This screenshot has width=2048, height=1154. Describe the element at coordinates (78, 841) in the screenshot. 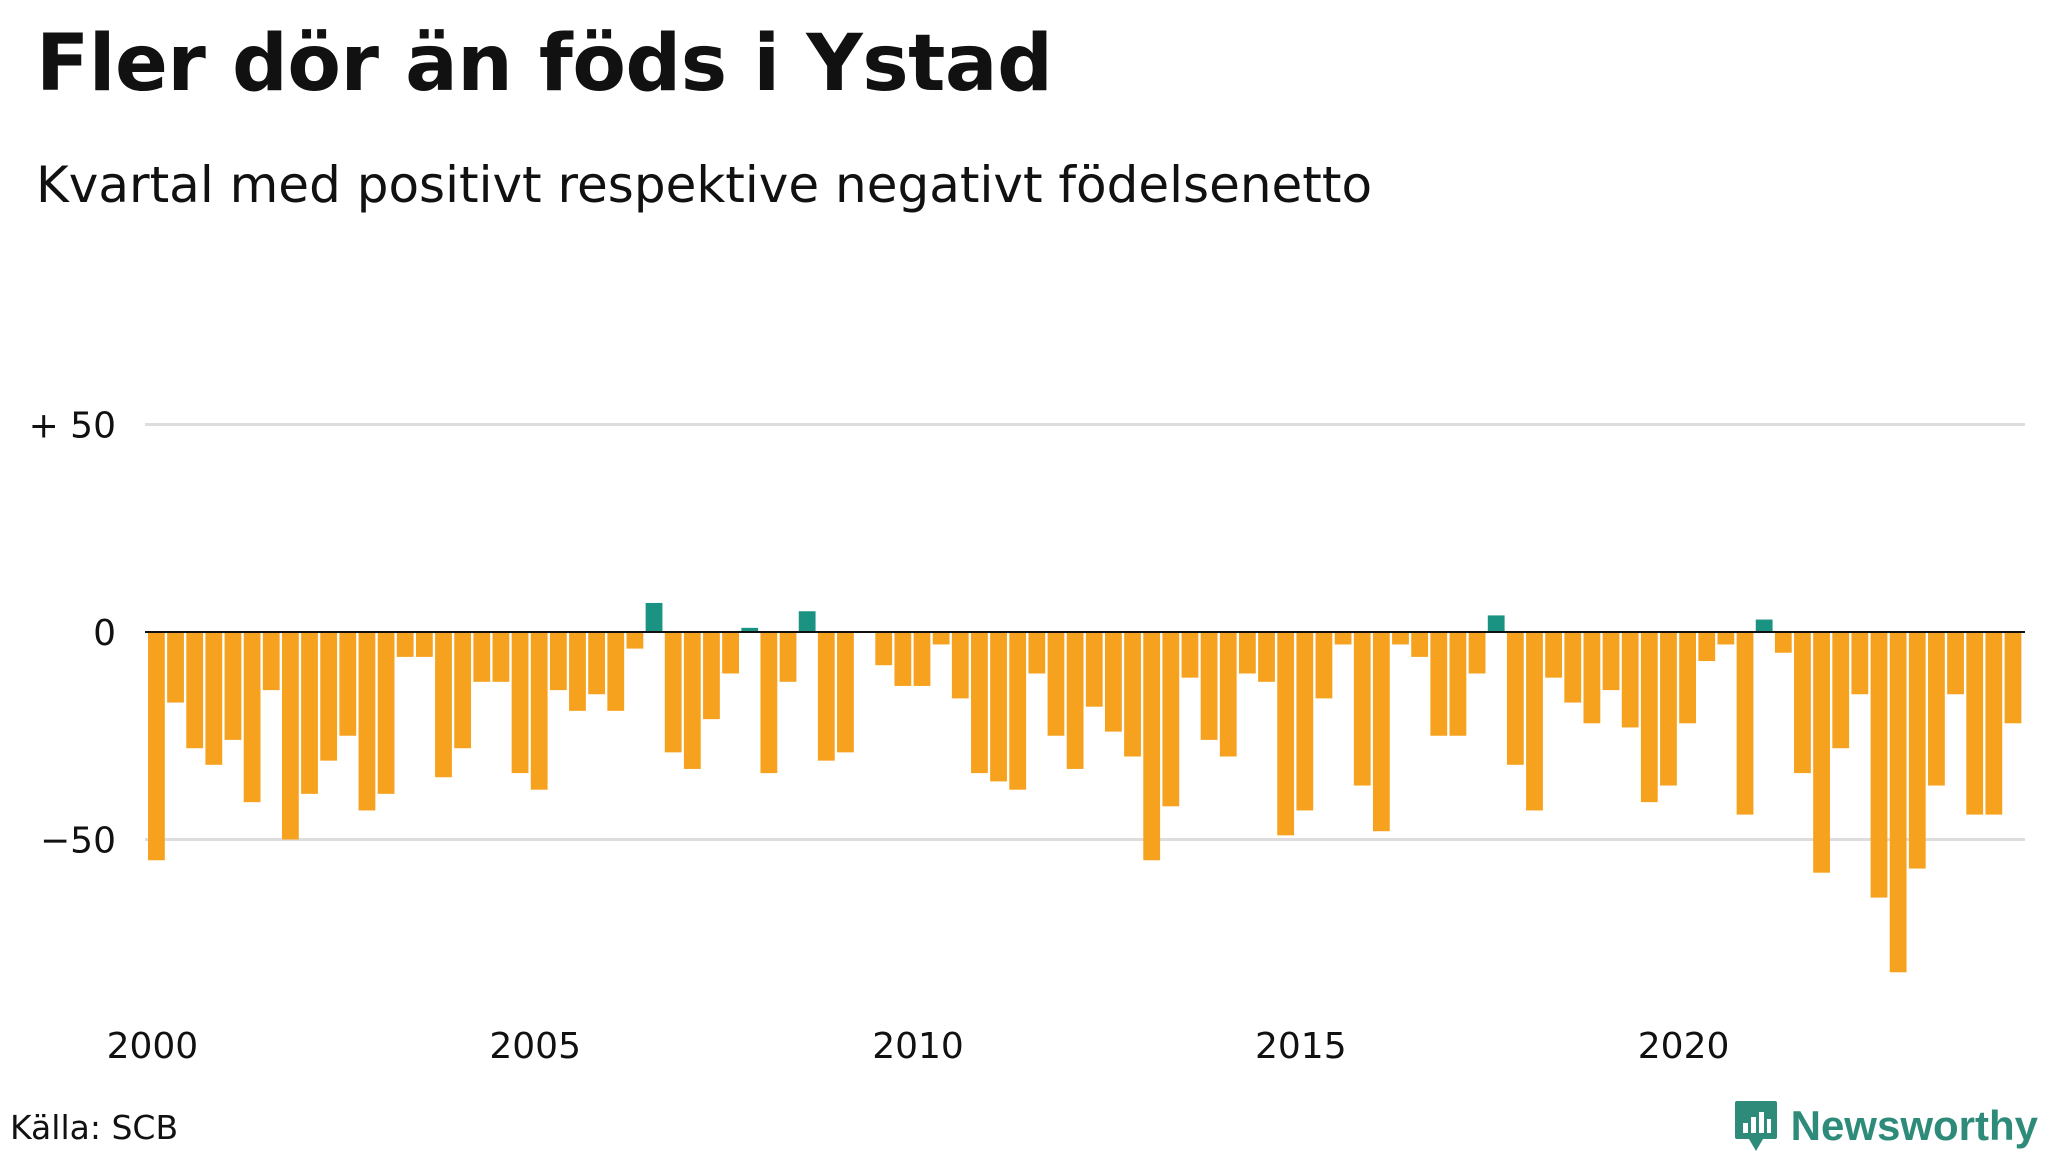

I see `y-tick-label: −50` at that location.